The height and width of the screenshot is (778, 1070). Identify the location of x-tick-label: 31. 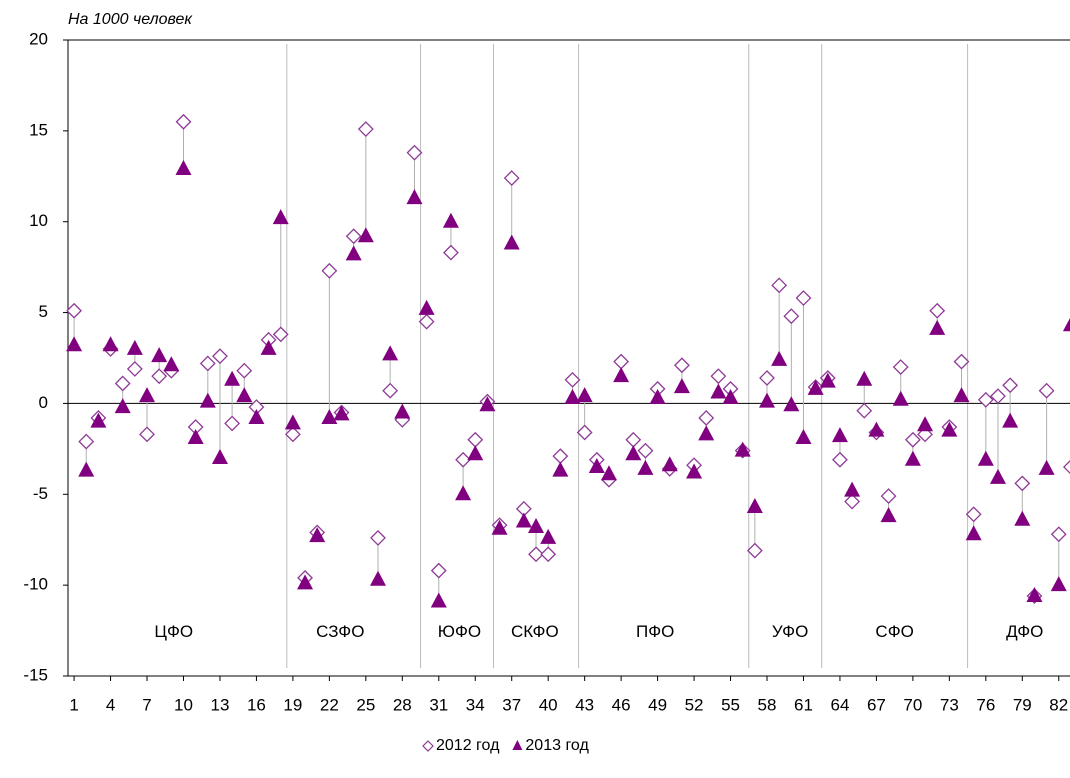
(438, 704).